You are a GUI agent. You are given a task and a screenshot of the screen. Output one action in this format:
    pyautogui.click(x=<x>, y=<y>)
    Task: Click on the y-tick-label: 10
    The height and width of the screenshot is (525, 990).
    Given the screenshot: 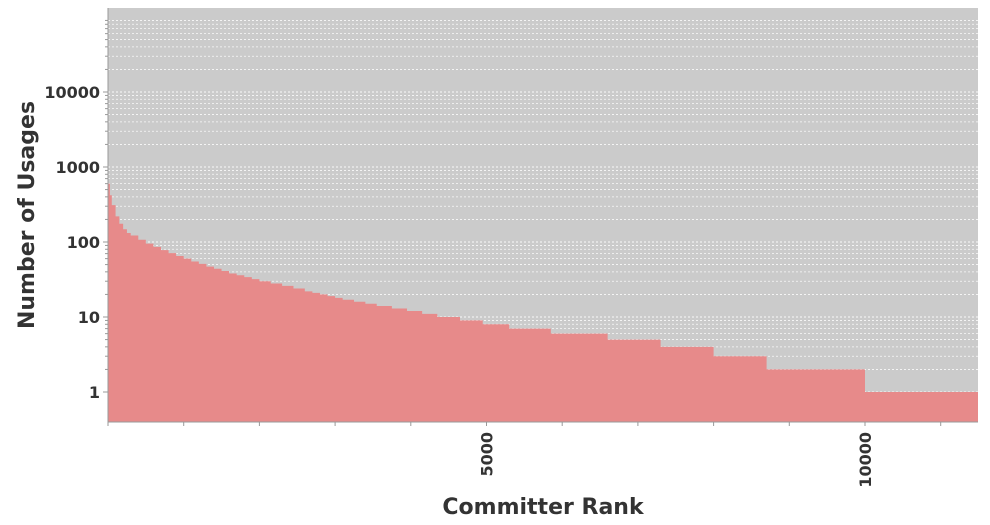 What is the action you would take?
    pyautogui.click(x=89, y=317)
    